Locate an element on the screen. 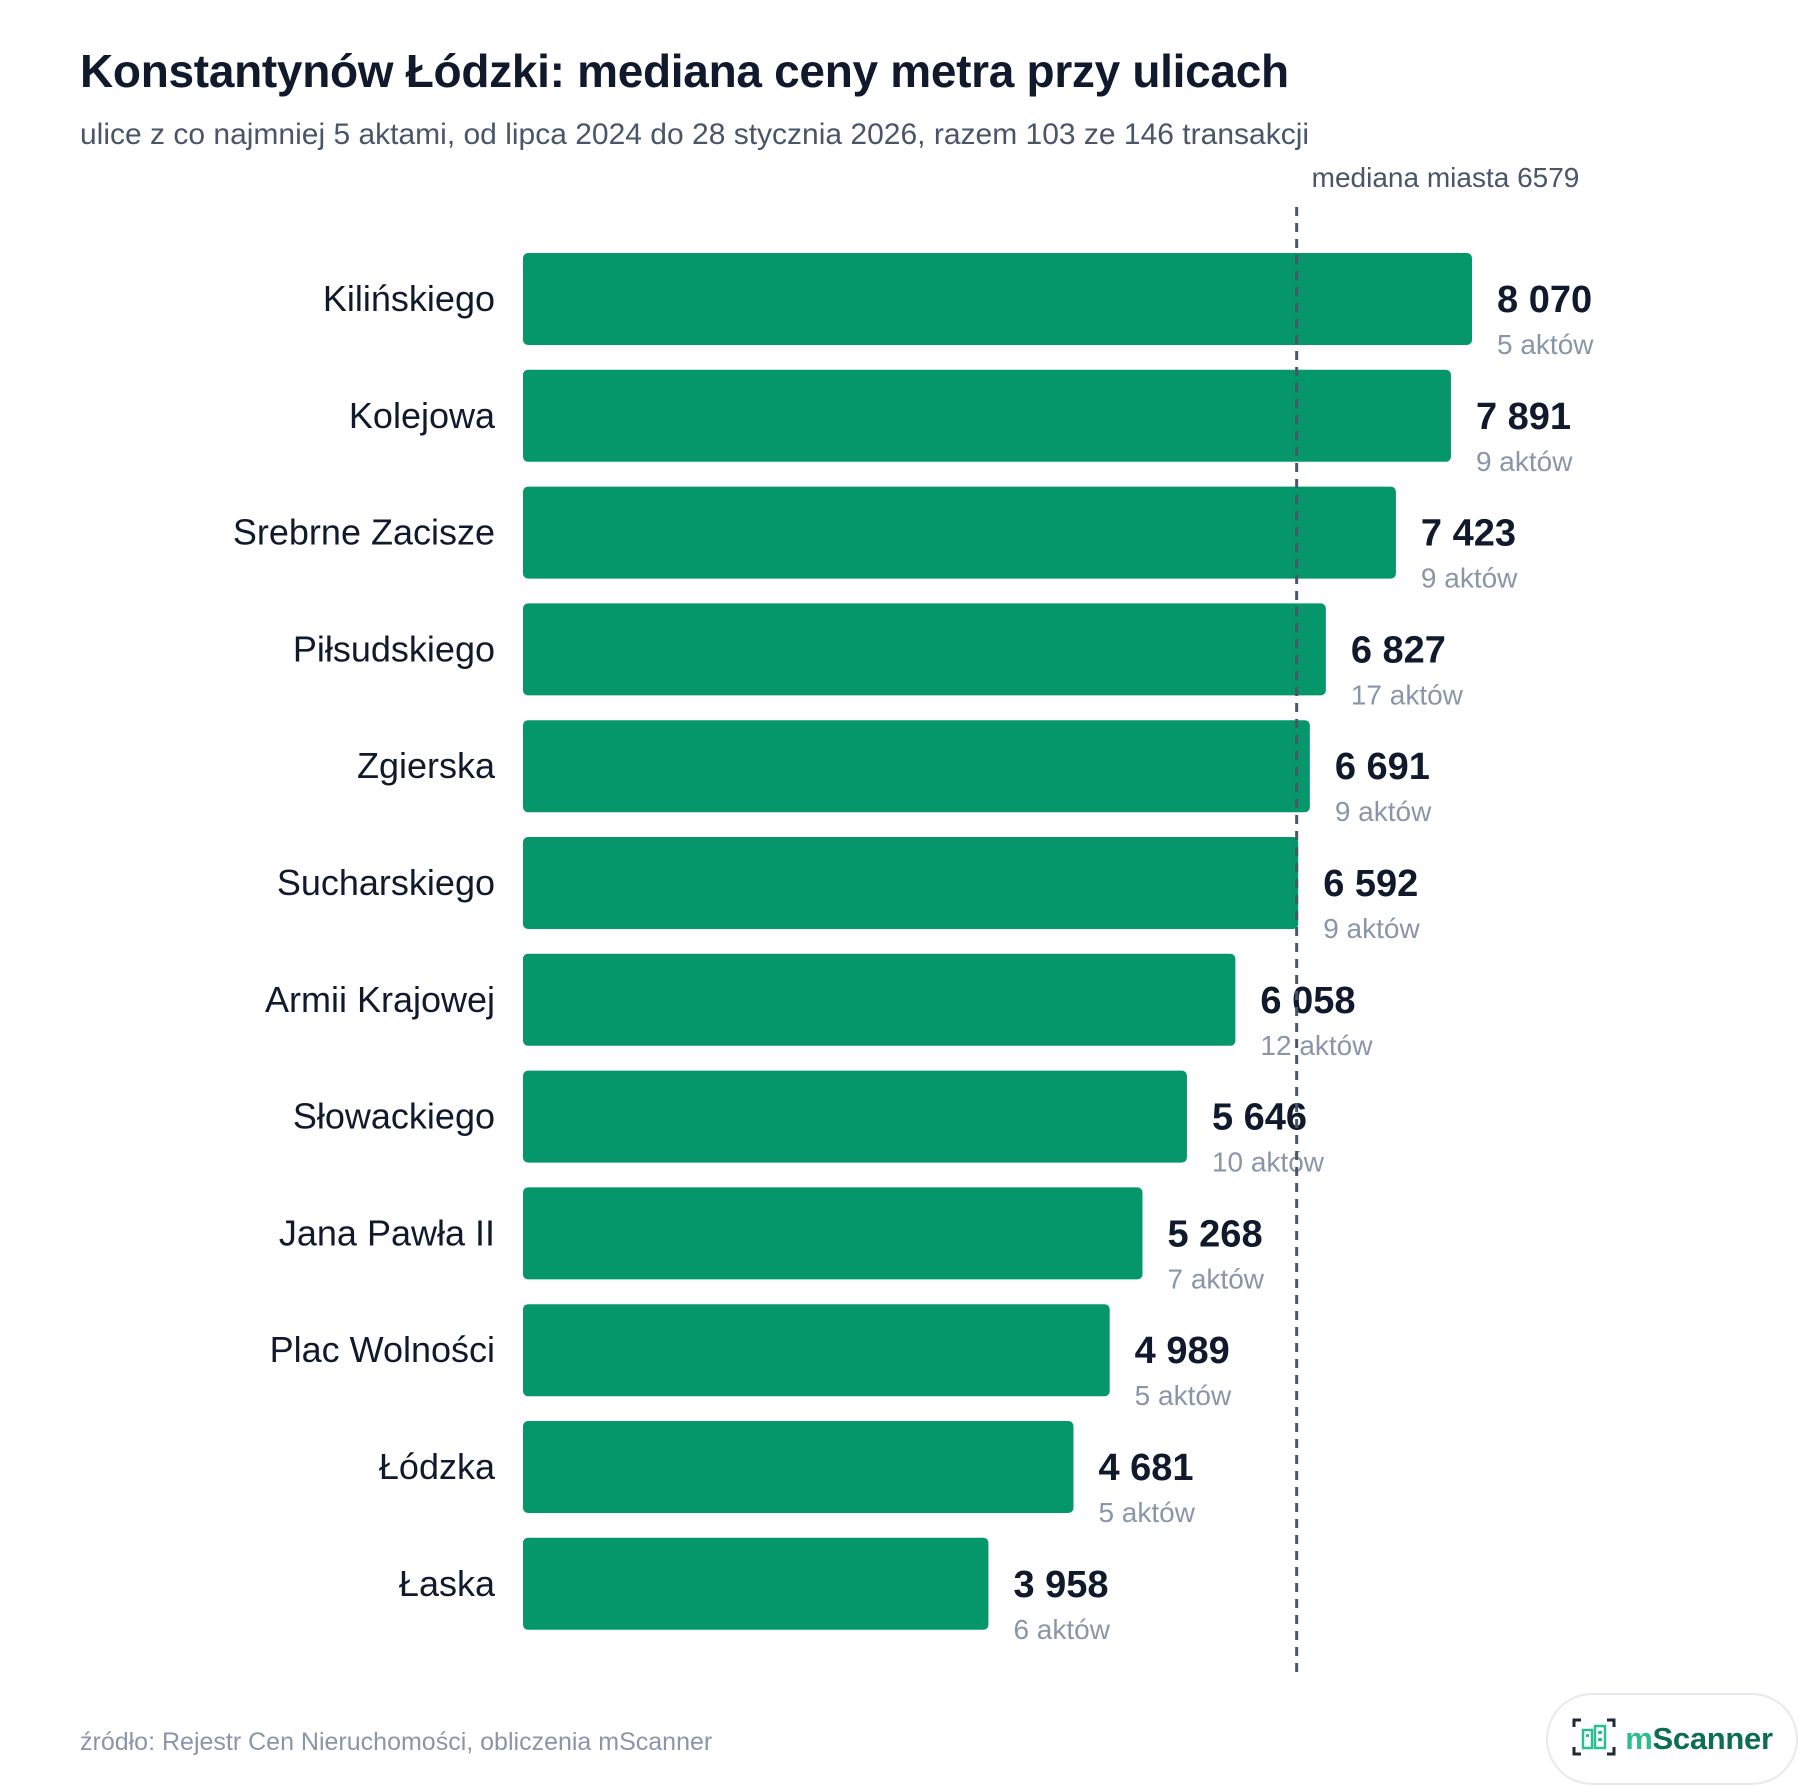 The width and height of the screenshot is (1800, 1792). brand-name: mScanner is located at coordinates (1699, 1738).